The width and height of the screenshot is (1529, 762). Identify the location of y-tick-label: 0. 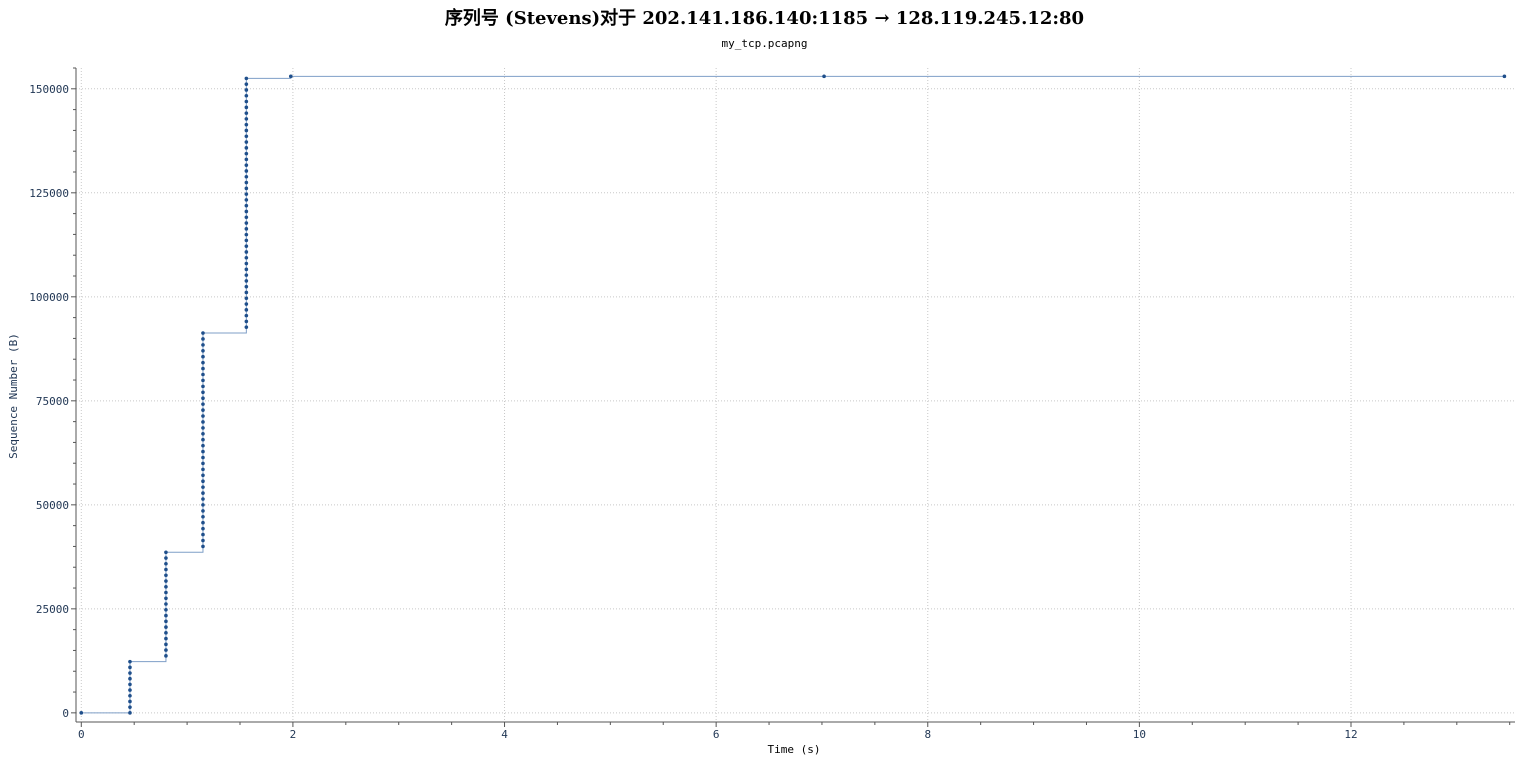
(65, 713).